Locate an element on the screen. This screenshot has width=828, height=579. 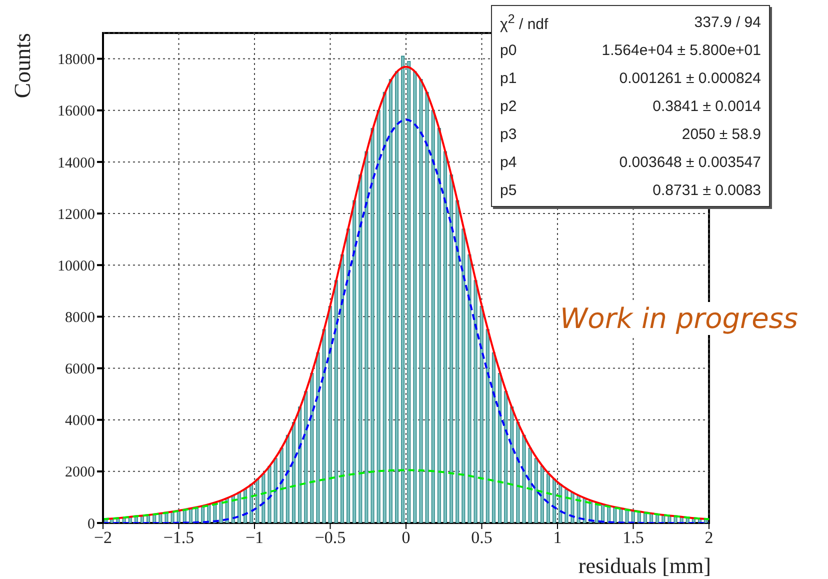
x-tick-label: 1 is located at coordinates (557, 538).